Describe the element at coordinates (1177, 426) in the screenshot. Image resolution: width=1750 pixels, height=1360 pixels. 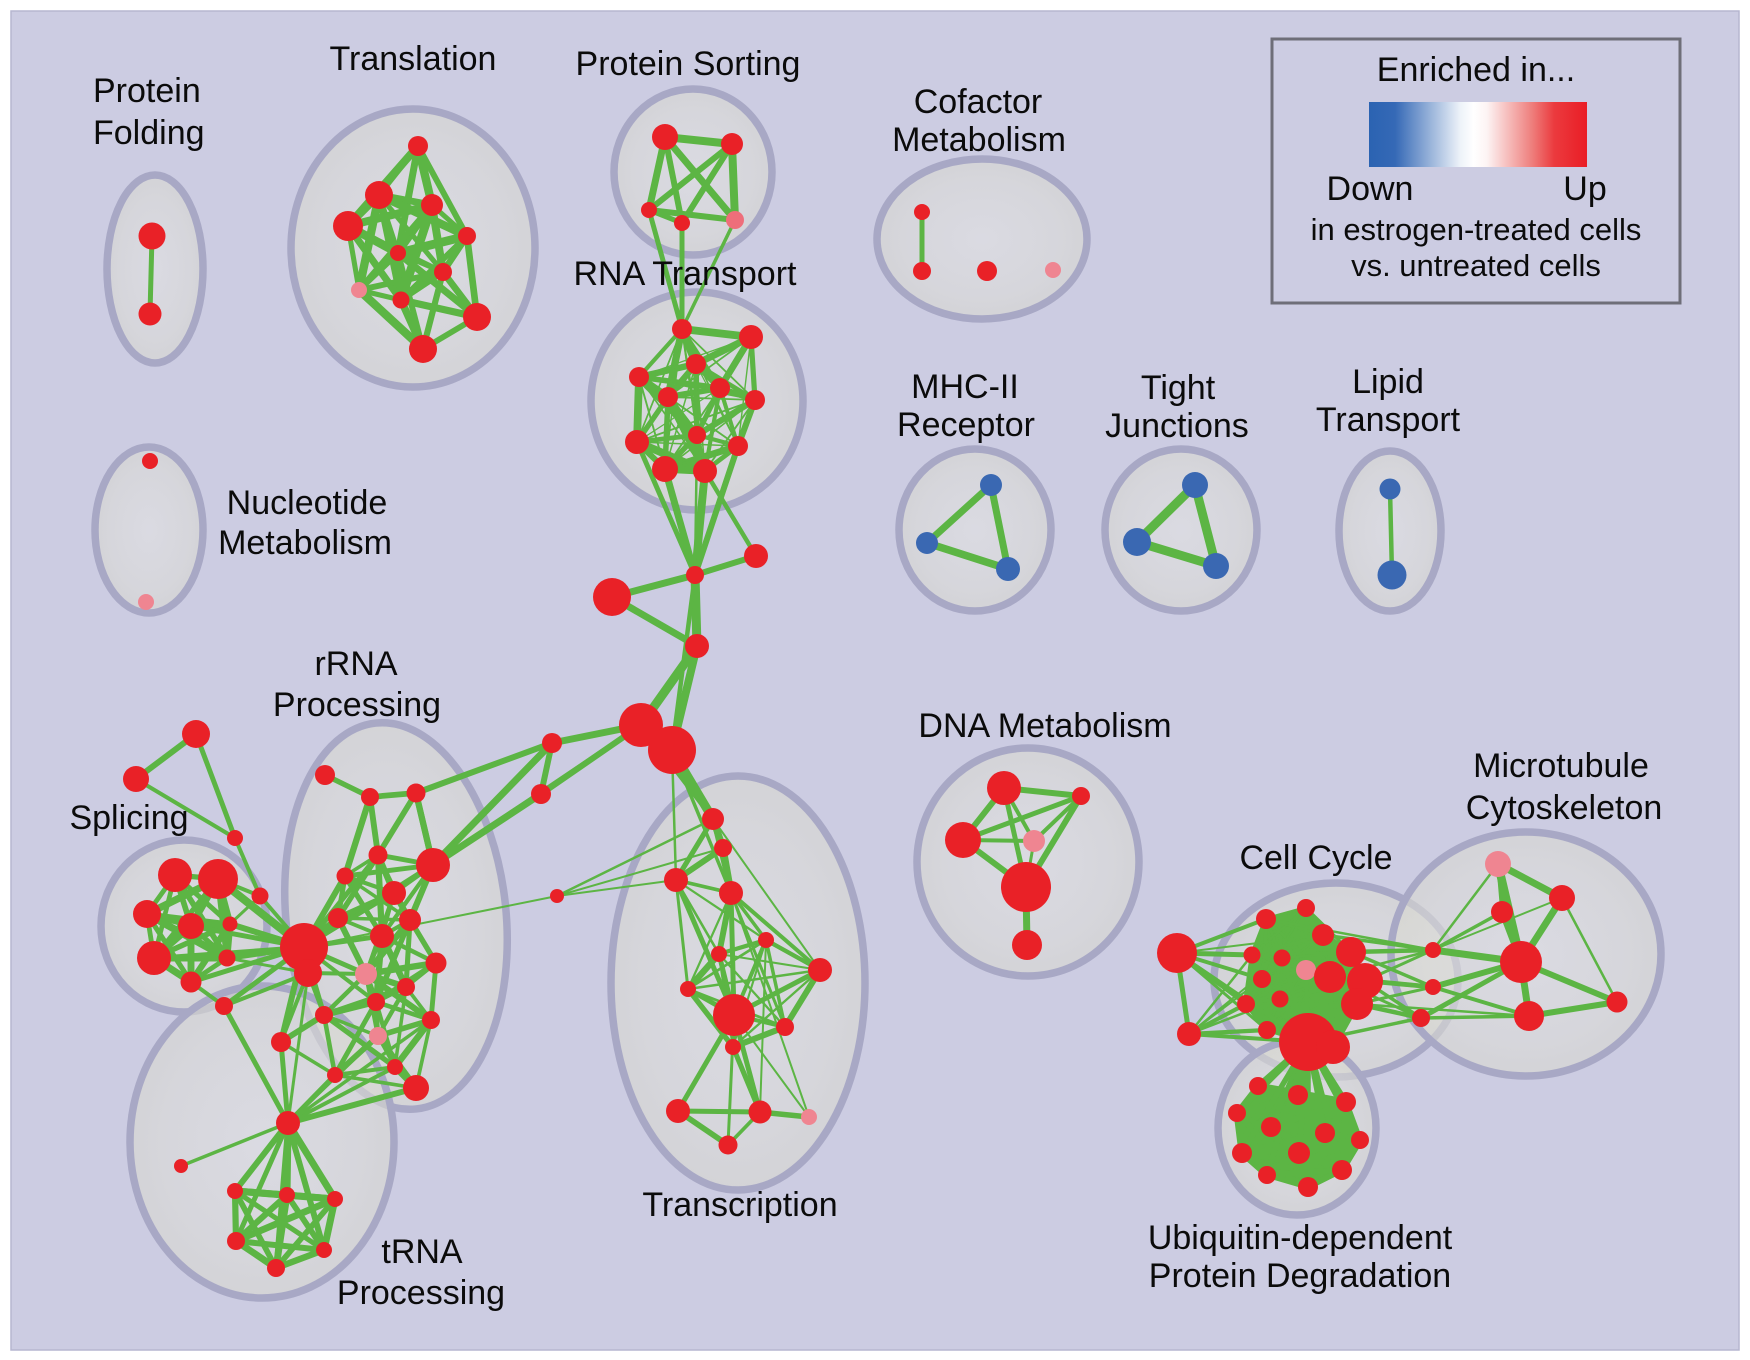
I see `svg-text: Junctions` at that location.